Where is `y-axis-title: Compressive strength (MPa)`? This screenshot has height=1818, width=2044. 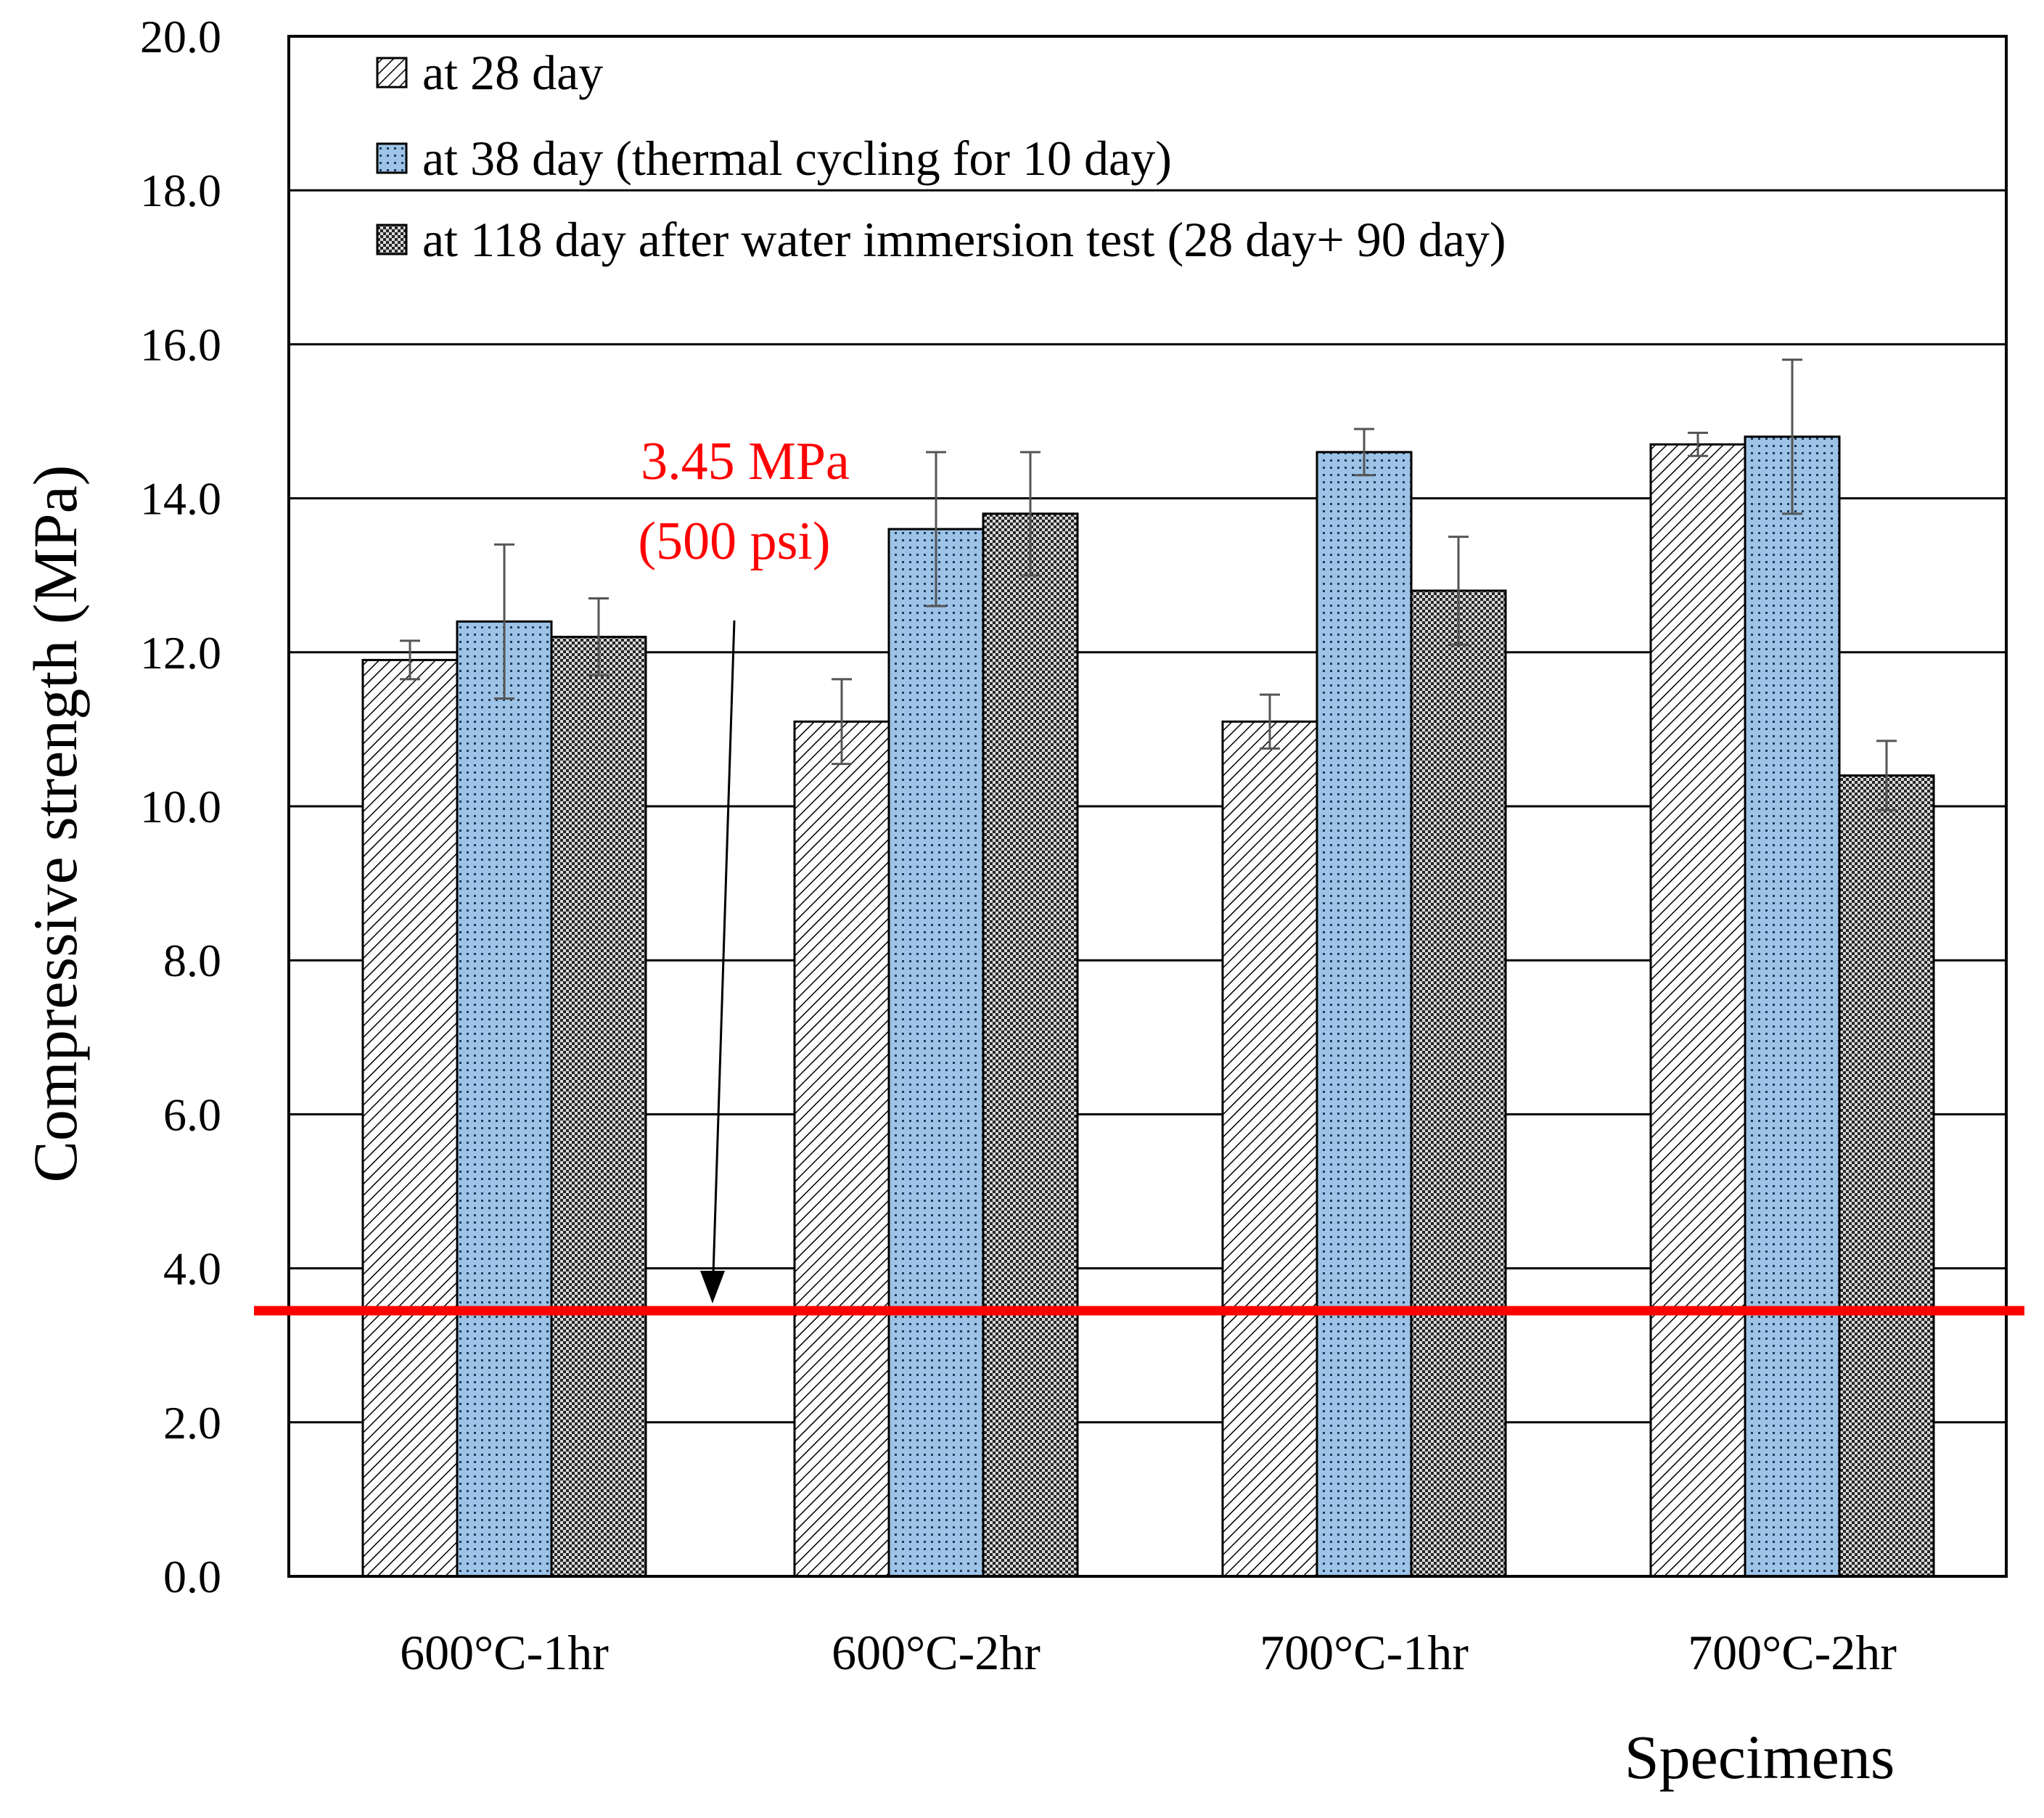 y-axis-title: Compressive strength (MPa) is located at coordinates (55, 824).